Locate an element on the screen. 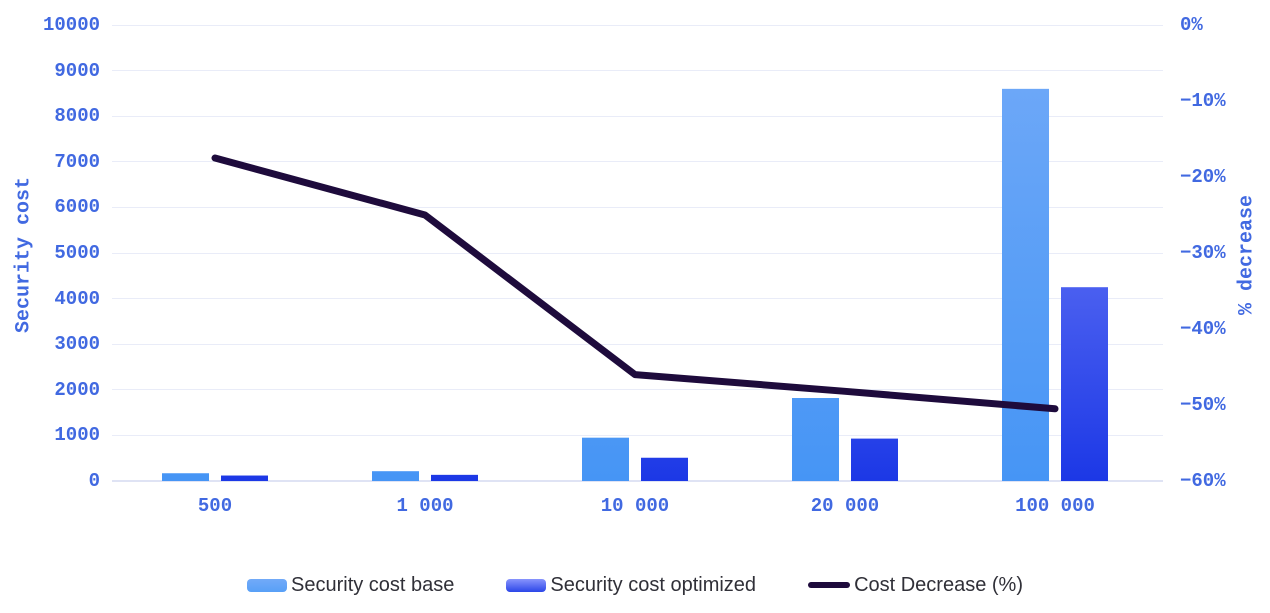 The height and width of the screenshot is (613, 1270). left-tick-7000: 7000 is located at coordinates (77, 161).